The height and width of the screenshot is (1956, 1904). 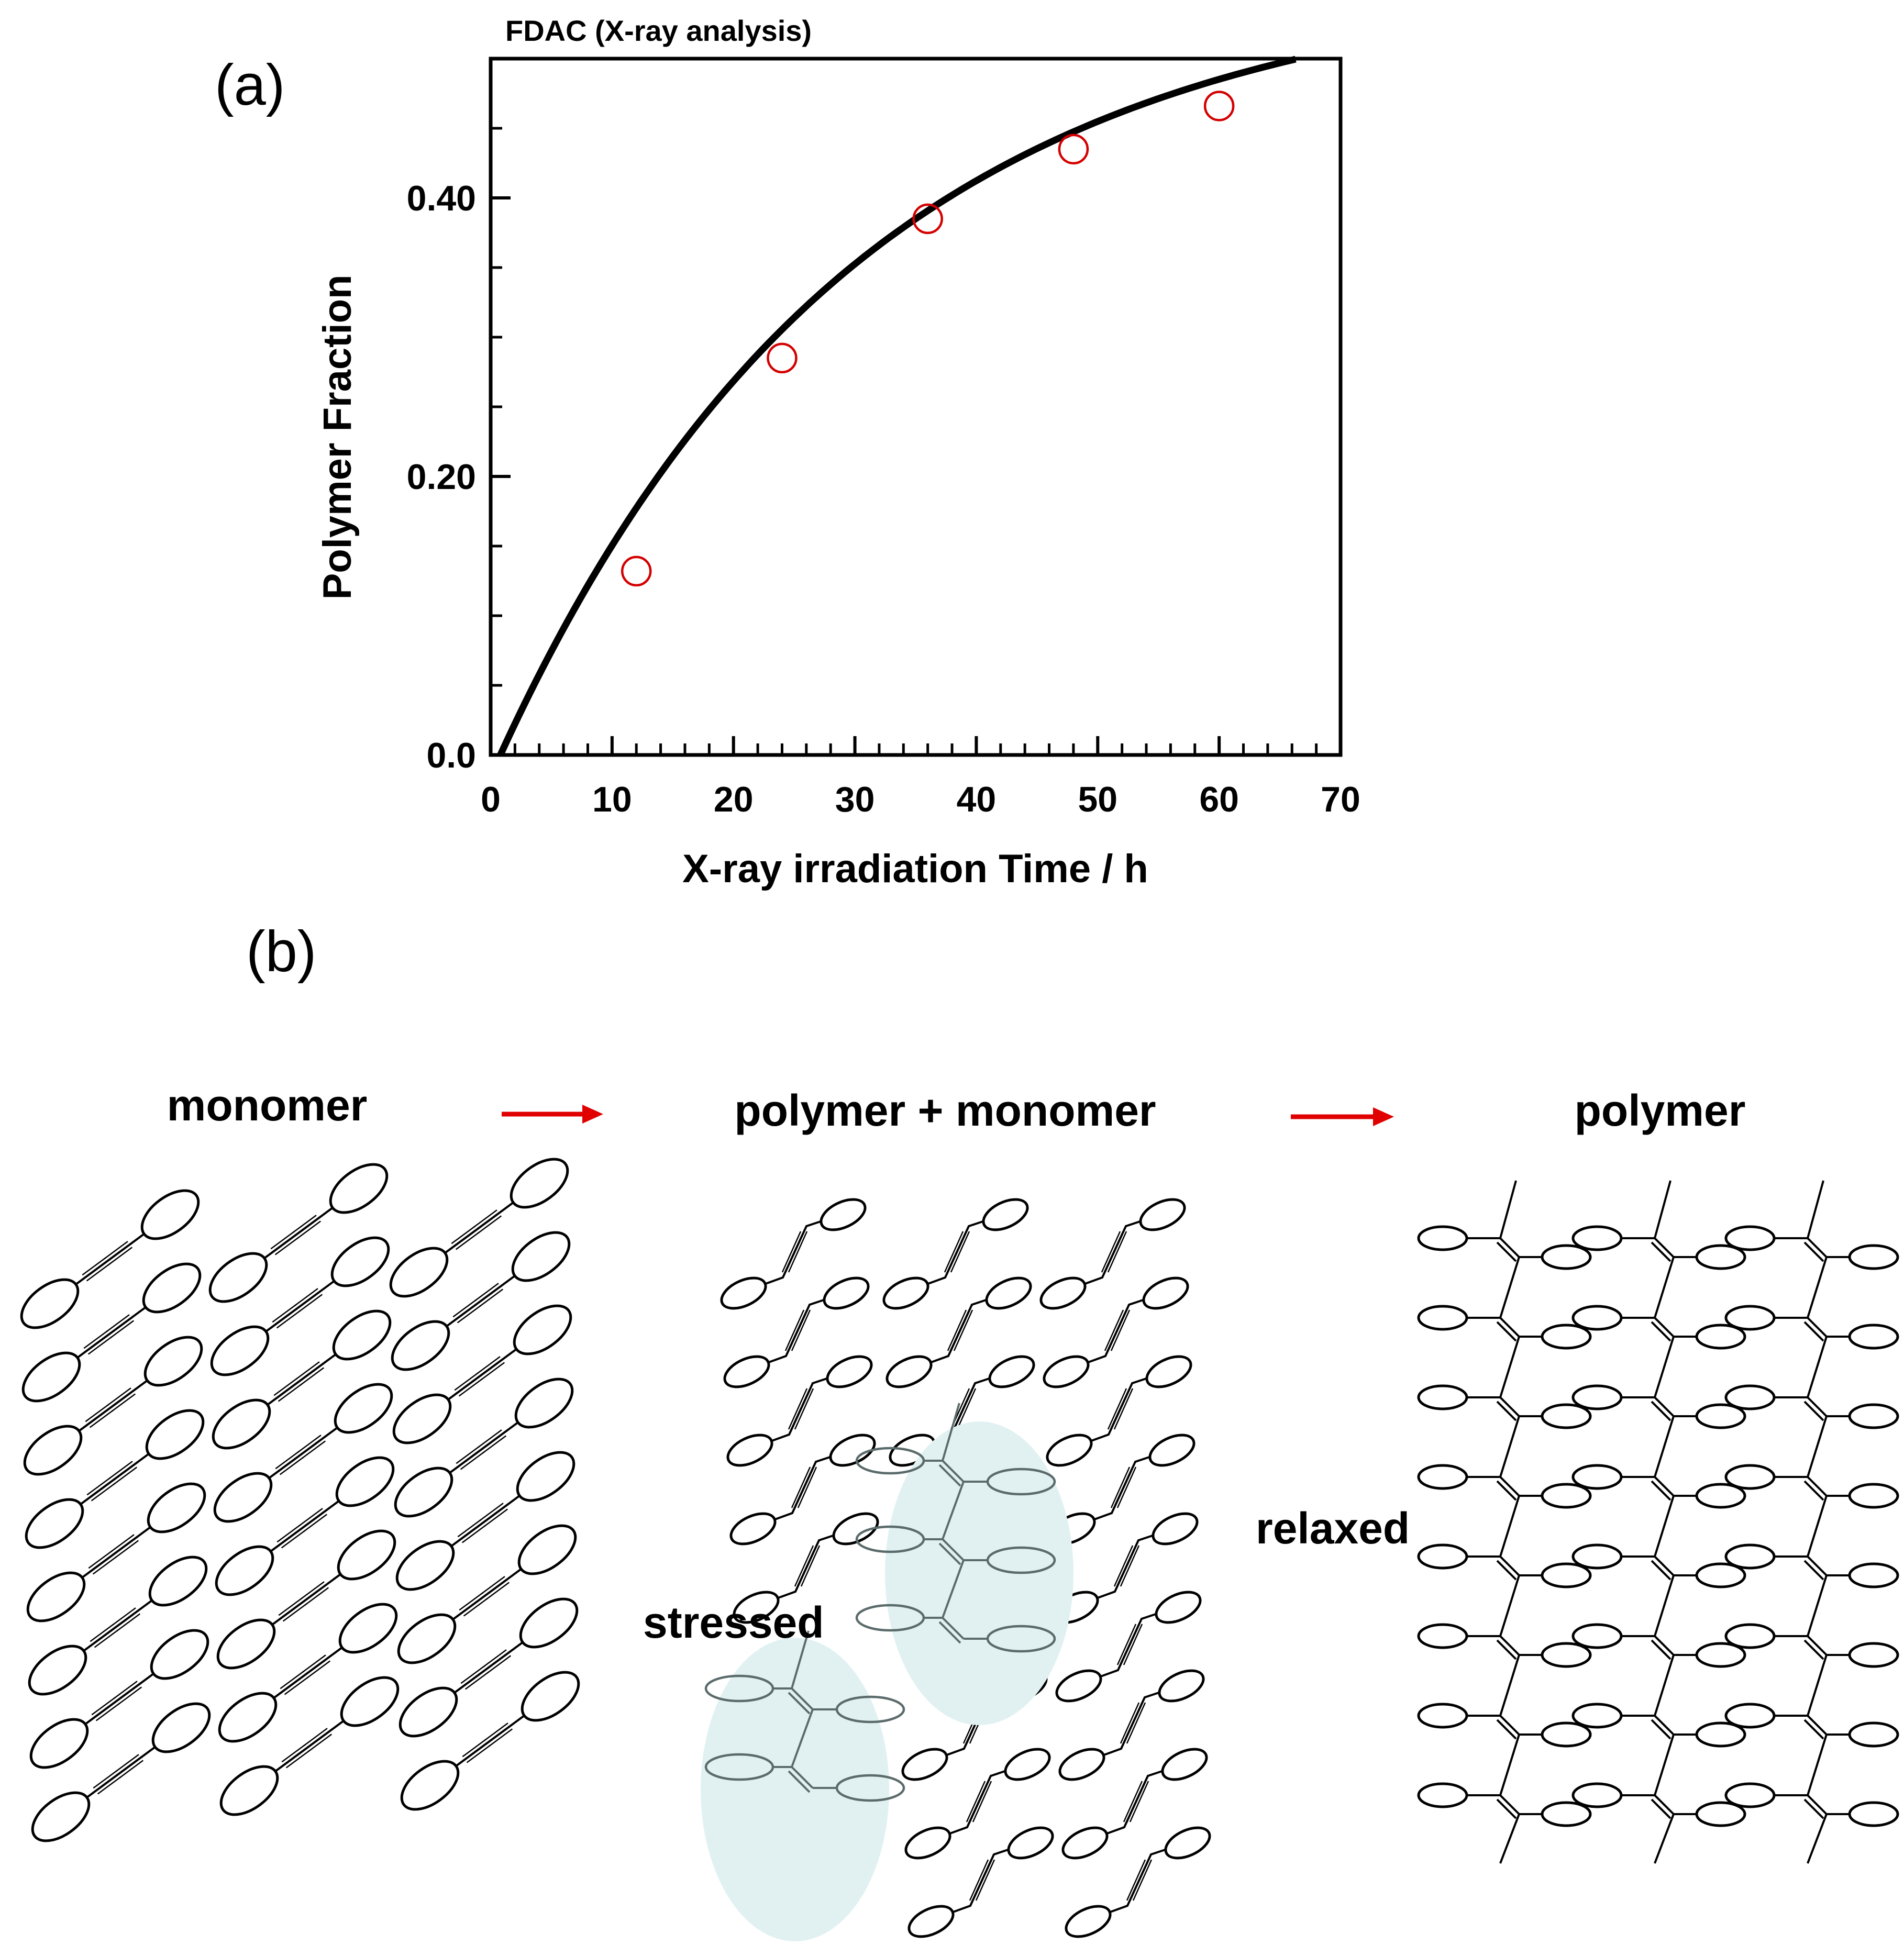 I want to click on x-tick-label: 40, so click(x=977, y=799).